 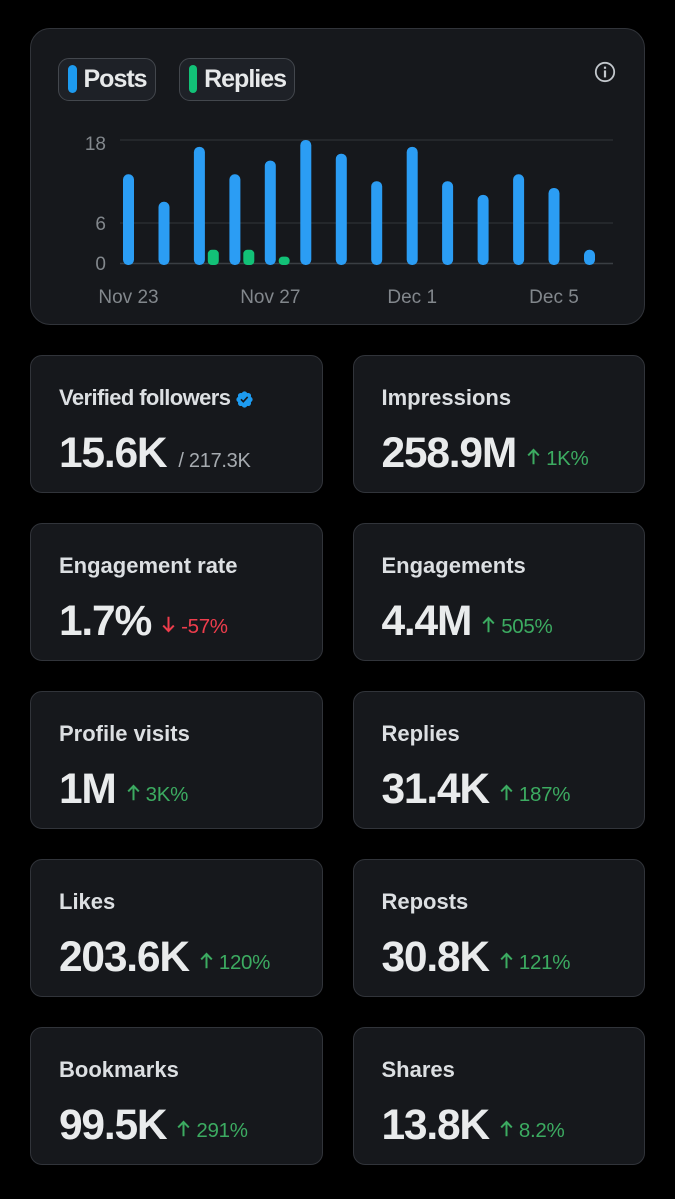 What do you see at coordinates (95, 144) in the screenshot?
I see `svg-text: 18` at bounding box center [95, 144].